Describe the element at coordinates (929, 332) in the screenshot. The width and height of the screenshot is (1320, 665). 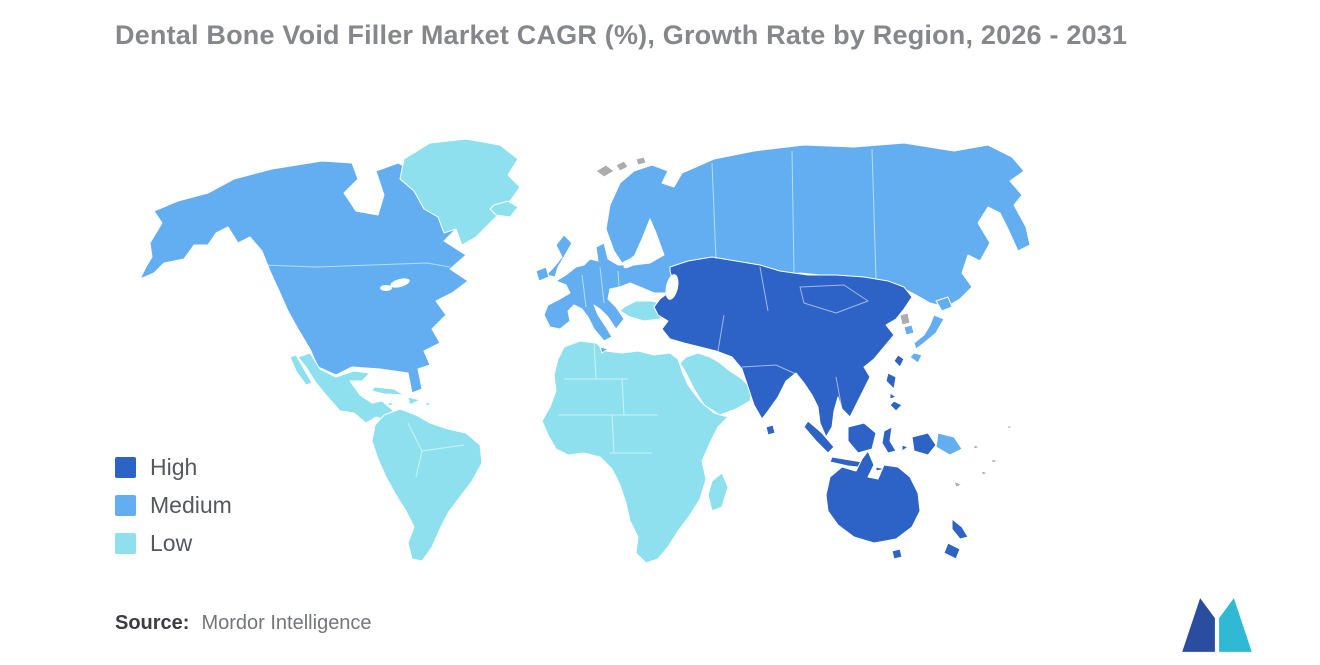
I see `island-honshu` at that location.